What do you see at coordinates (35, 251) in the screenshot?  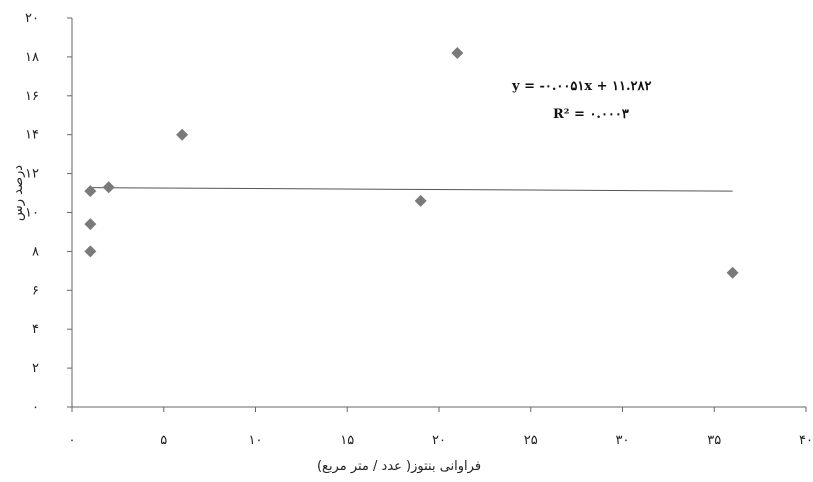 I see `y-tick-label: ۸` at bounding box center [35, 251].